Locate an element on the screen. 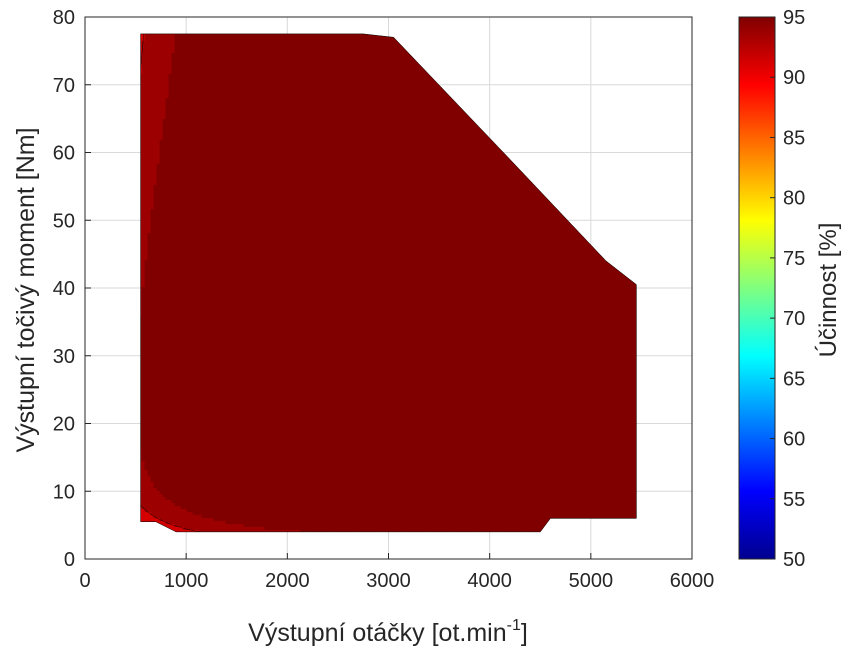 The height and width of the screenshot is (650, 846). x-axis-label-end: ] is located at coordinates (524, 633).